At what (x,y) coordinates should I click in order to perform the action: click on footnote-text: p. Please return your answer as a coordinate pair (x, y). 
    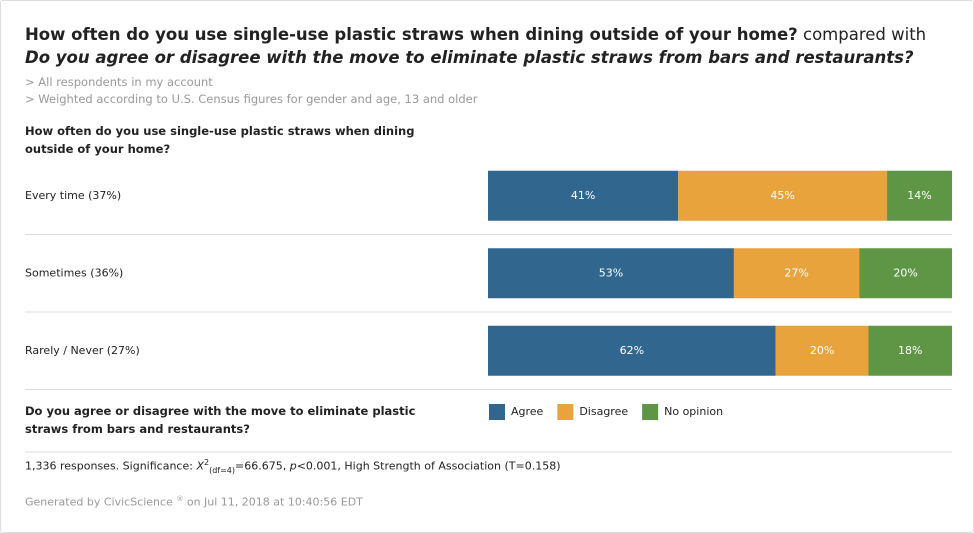
    Looking at the image, I should click on (293, 466).